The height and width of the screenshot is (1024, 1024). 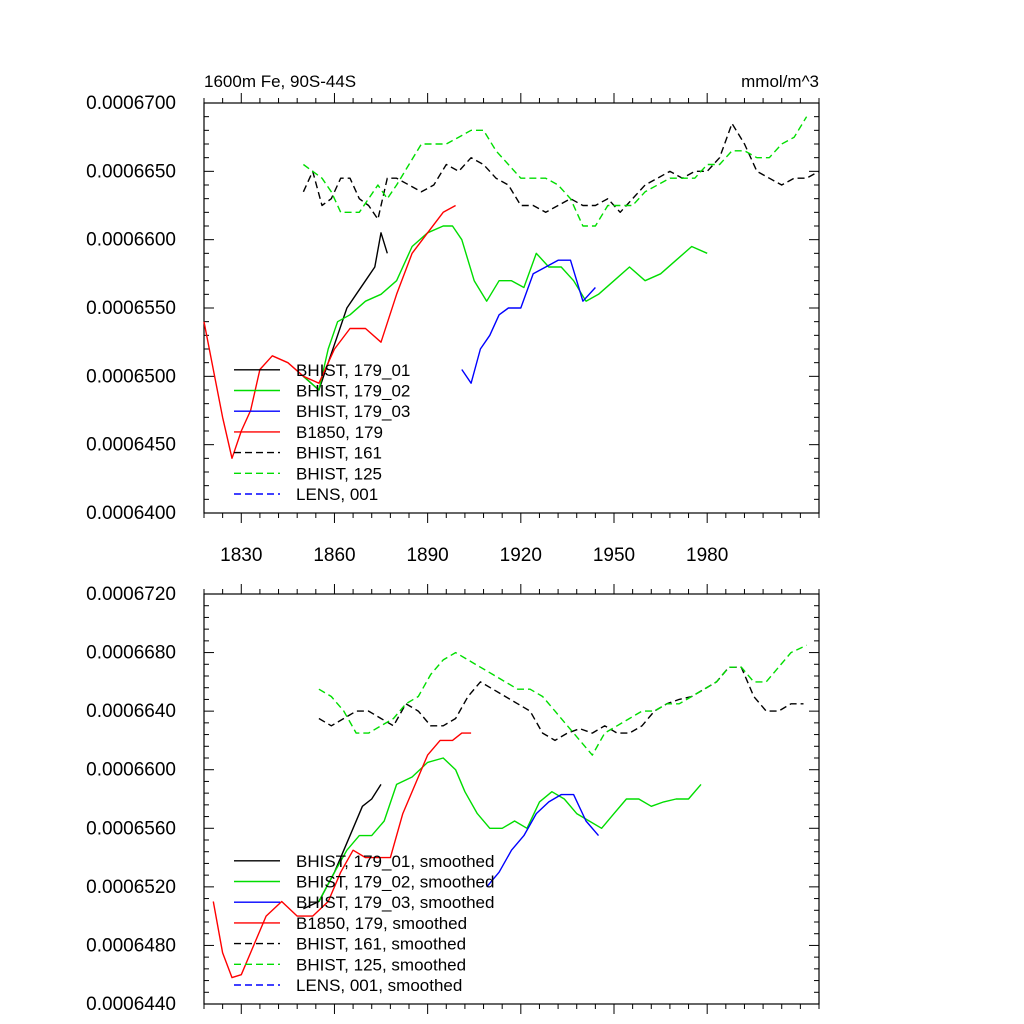 I want to click on y-tick-label: 0.0006700, so click(x=131, y=103).